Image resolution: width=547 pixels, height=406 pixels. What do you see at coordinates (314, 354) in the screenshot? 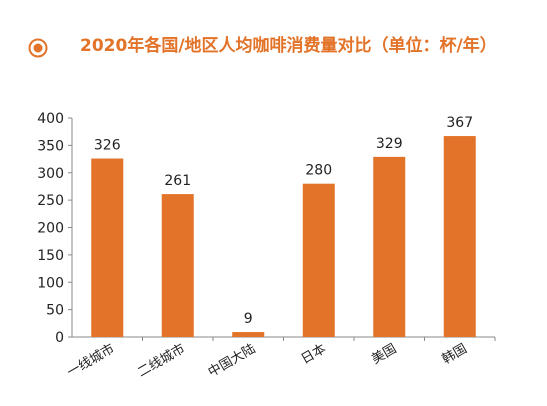
I see `x-tick-label: 日本` at bounding box center [314, 354].